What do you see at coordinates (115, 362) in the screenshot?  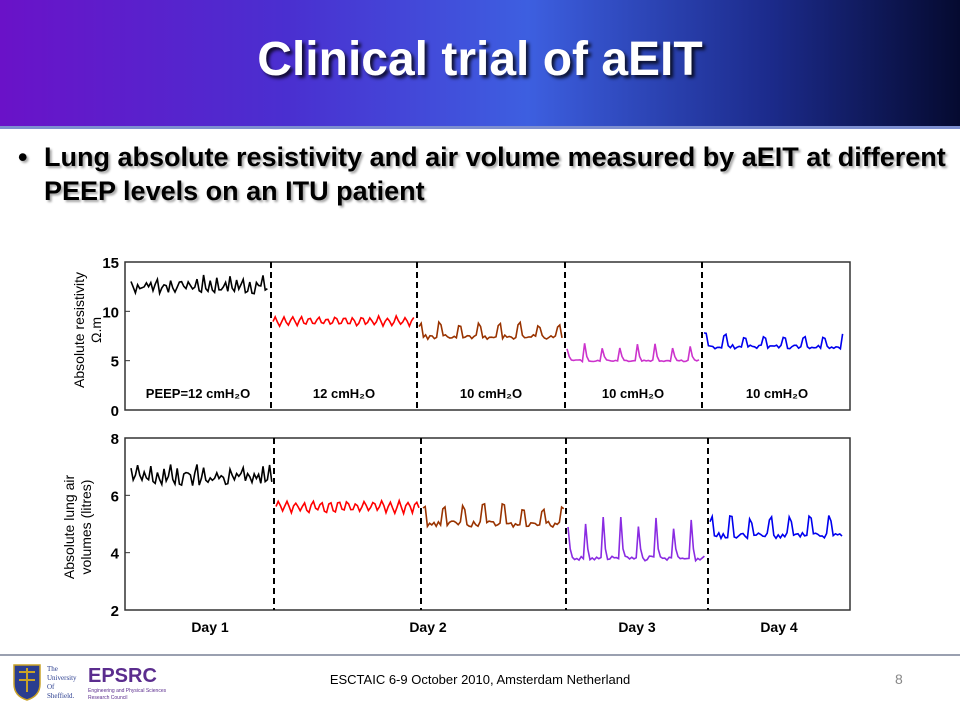 I see `y-tick-label: 5` at bounding box center [115, 362].